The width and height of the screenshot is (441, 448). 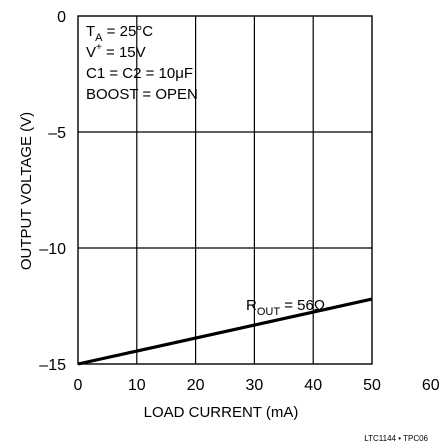 What do you see at coordinates (142, 94) in the screenshot?
I see `condition-boost: BOOST = OPEN` at bounding box center [142, 94].